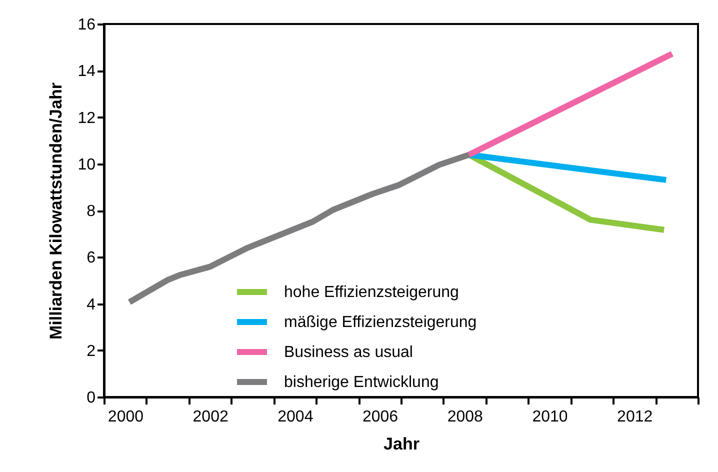  I want to click on legend-label: bisherige Entwicklung, so click(361, 382).